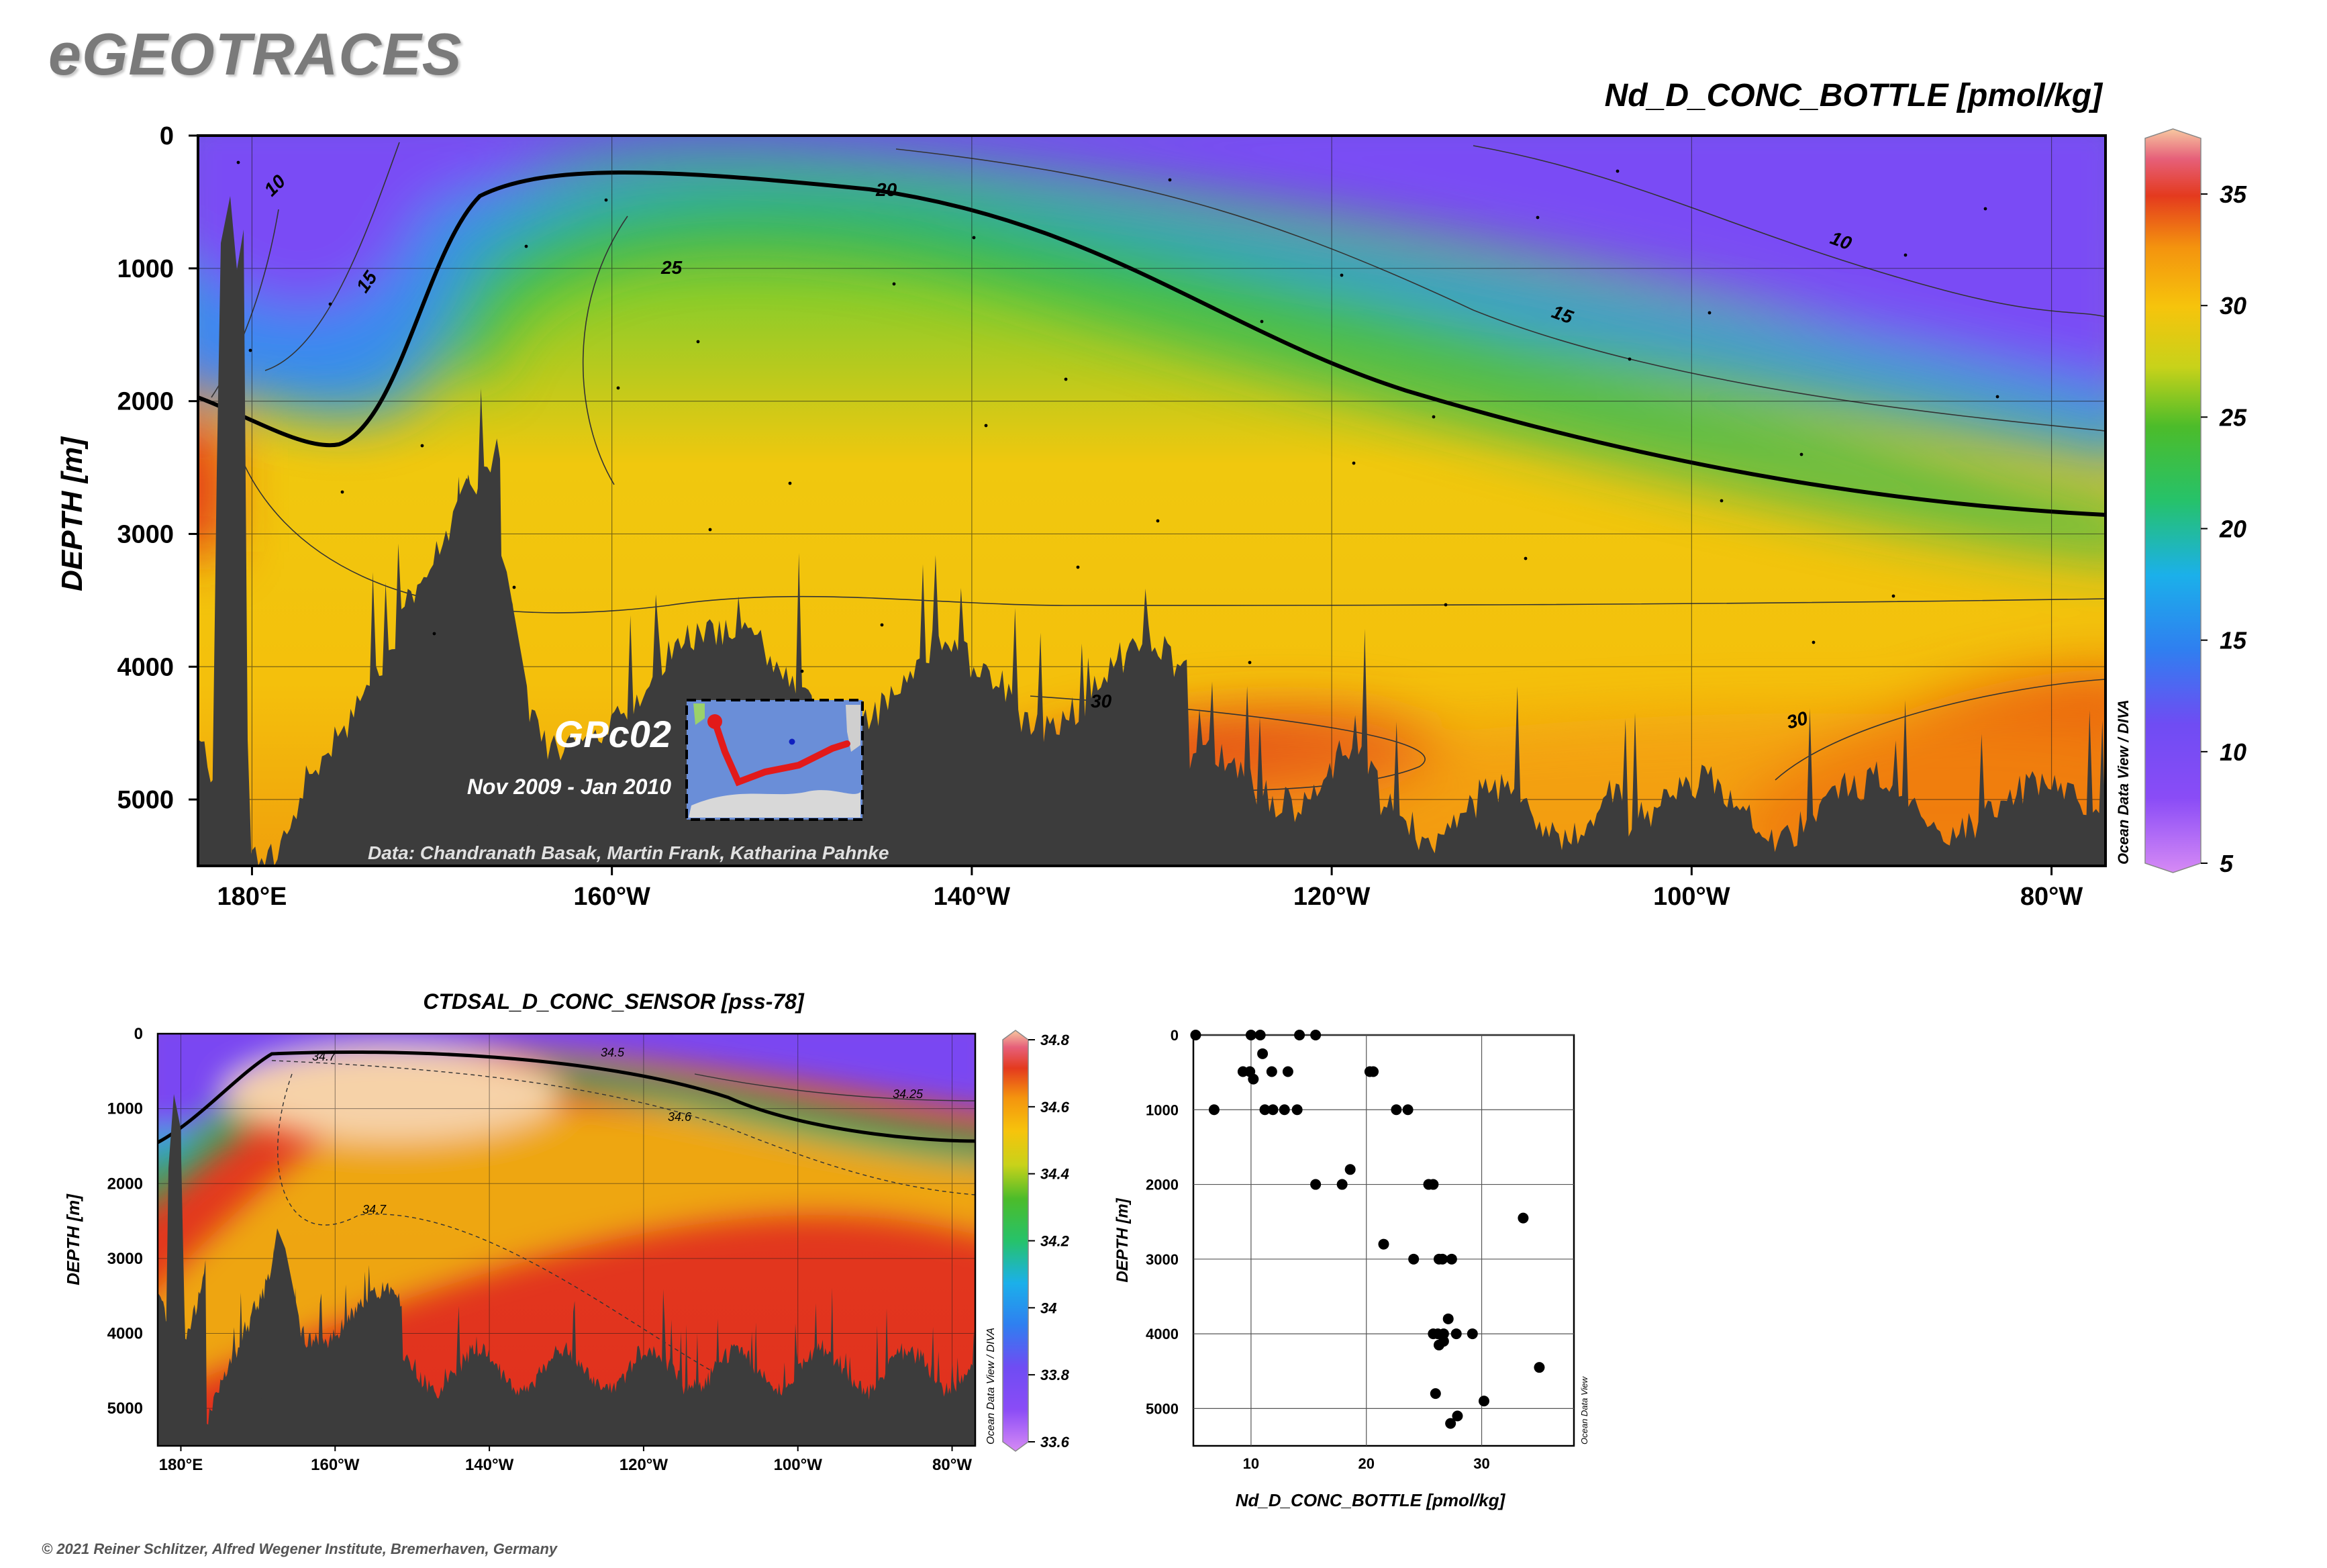 The width and height of the screenshot is (2327, 1568). I want to click on x-tick-label: 160°W, so click(611, 897).